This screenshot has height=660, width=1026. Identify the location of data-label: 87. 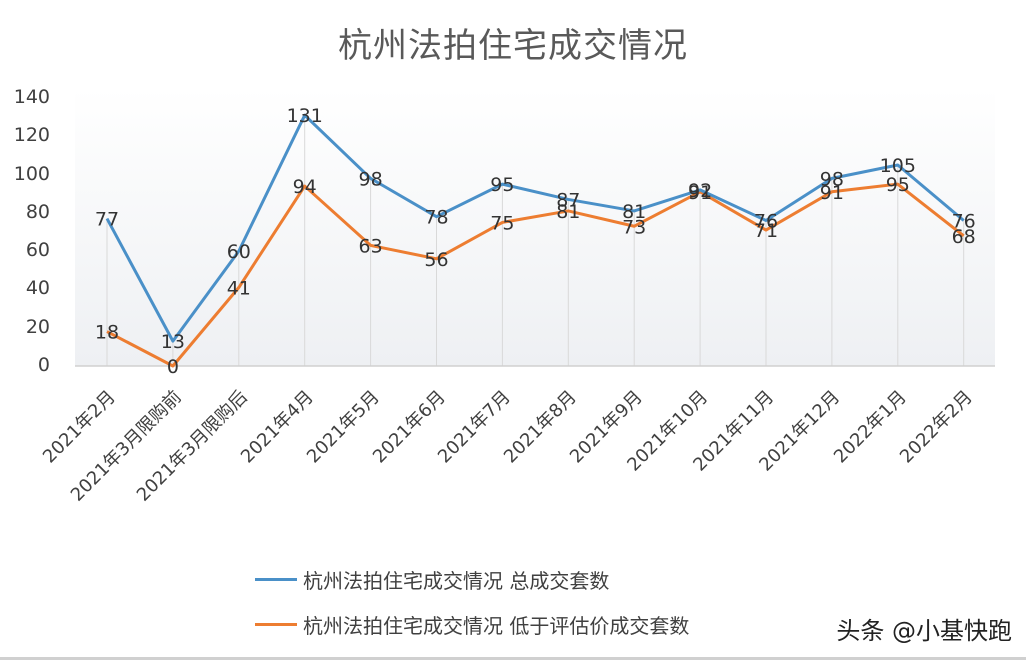
(568, 200).